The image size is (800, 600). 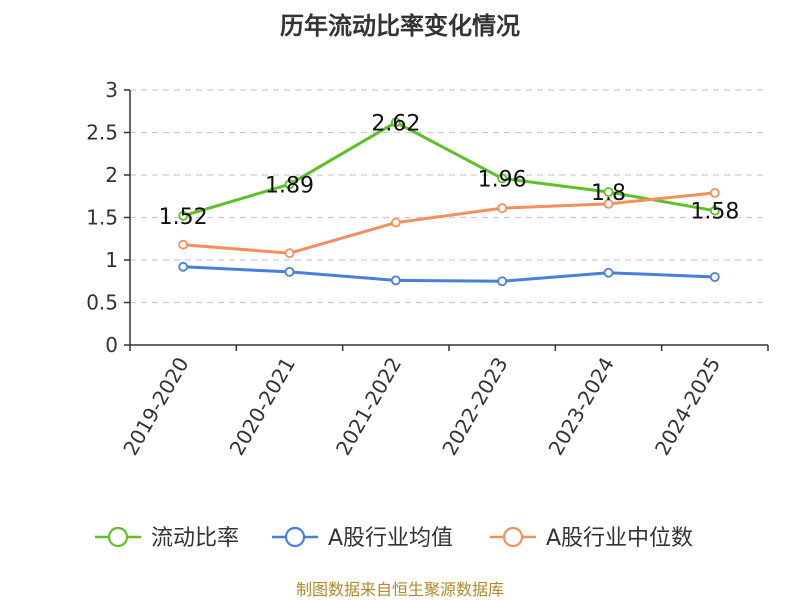 What do you see at coordinates (262, 406) in the screenshot?
I see `x-tick-label: 2020-2021` at bounding box center [262, 406].